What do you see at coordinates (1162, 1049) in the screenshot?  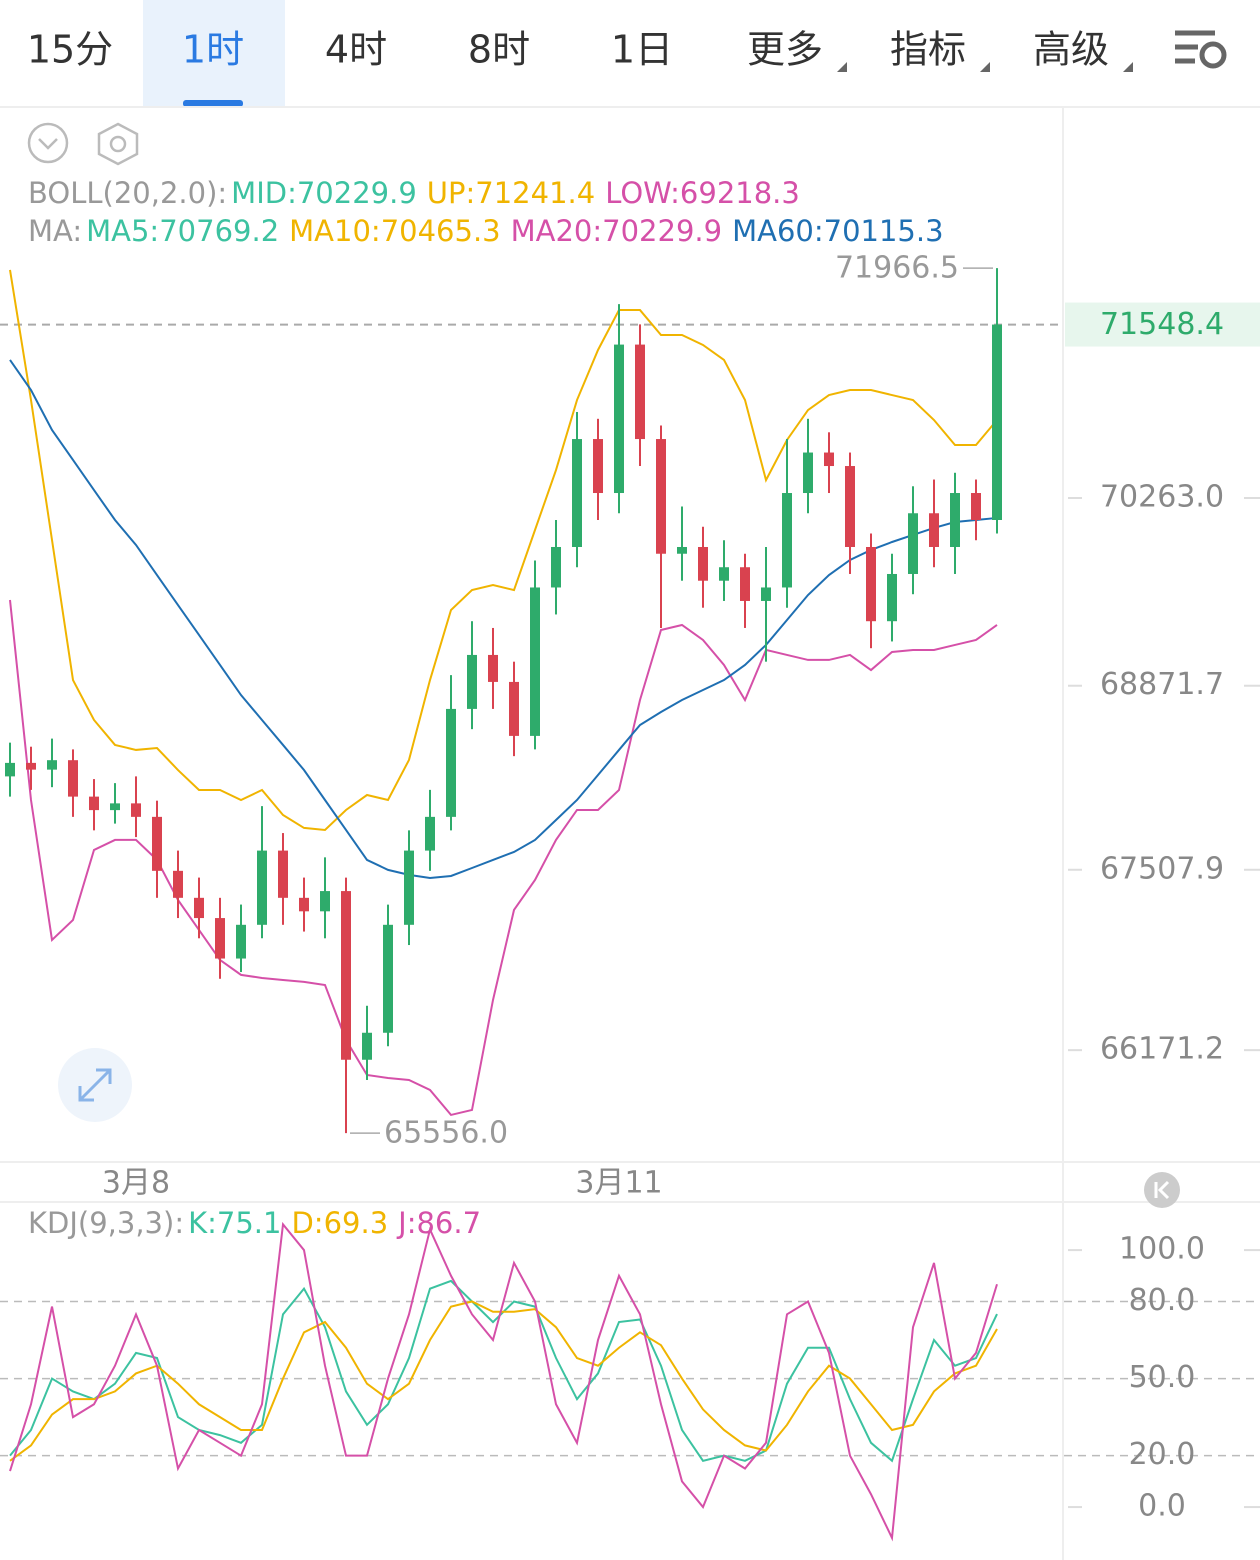 I see `y-tick-label: 66171.2` at bounding box center [1162, 1049].